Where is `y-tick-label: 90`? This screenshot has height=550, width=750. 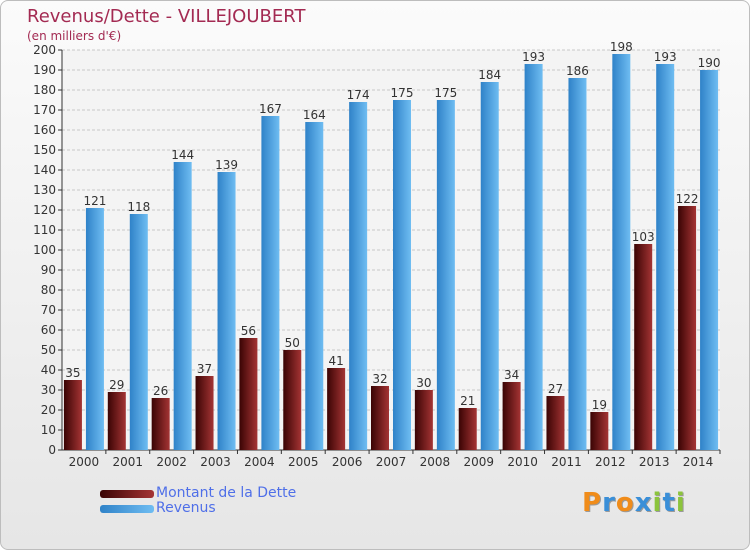 y-tick-label: 90 is located at coordinates (48, 270).